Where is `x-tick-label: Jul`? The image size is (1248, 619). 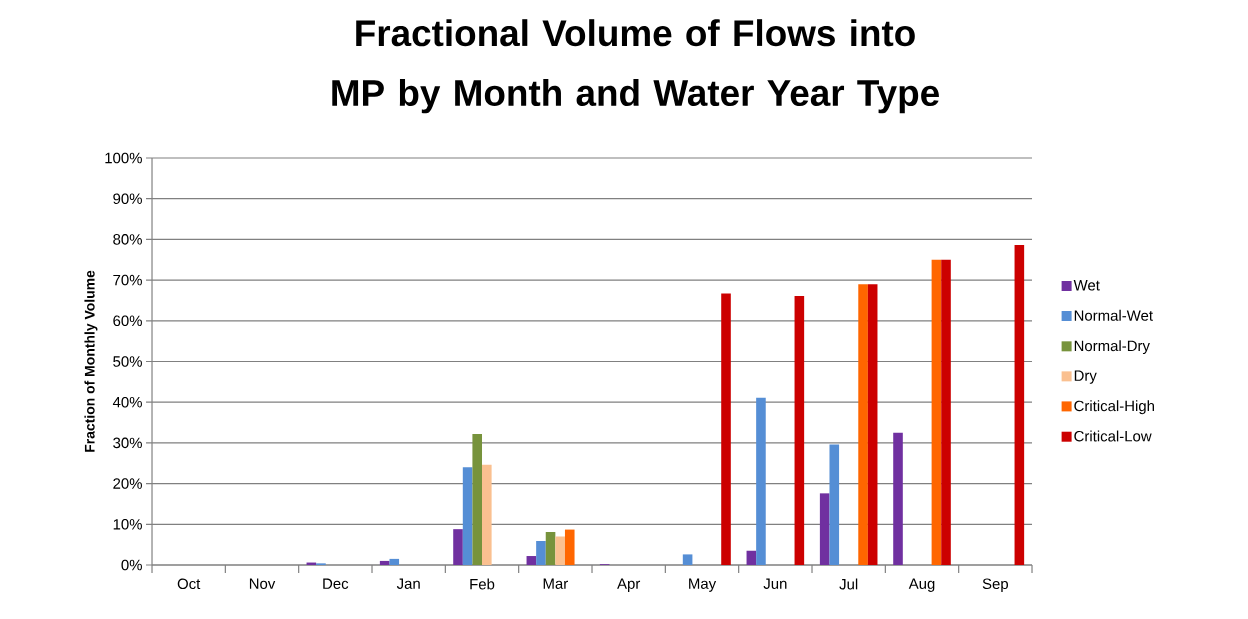
x-tick-label: Jul is located at coordinates (848, 584).